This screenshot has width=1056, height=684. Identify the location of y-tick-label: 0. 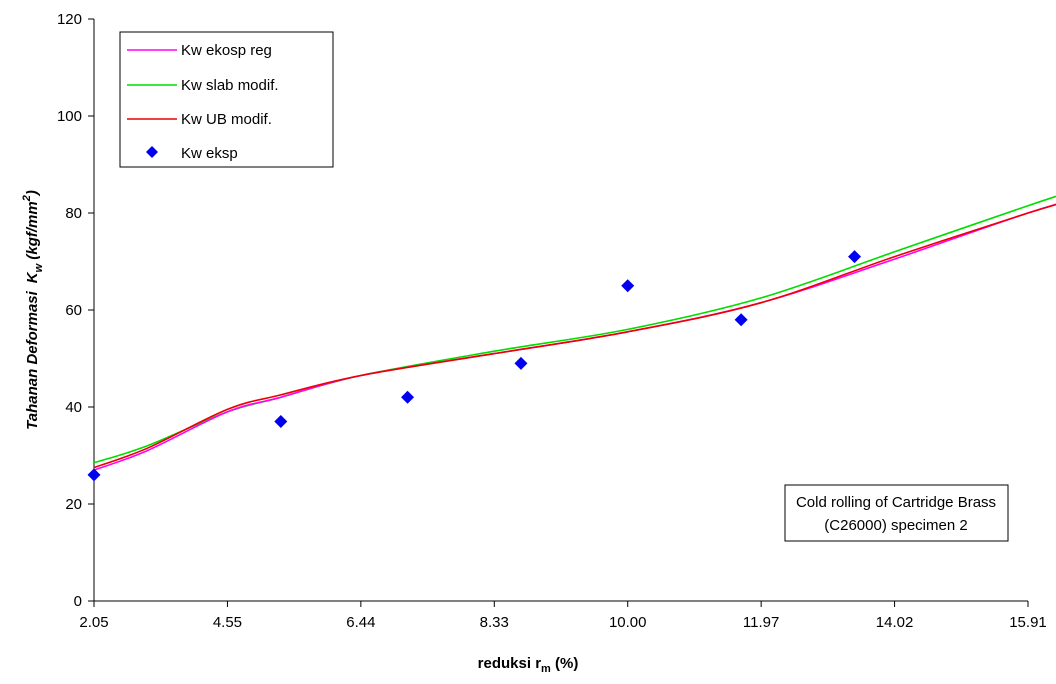
(78, 601).